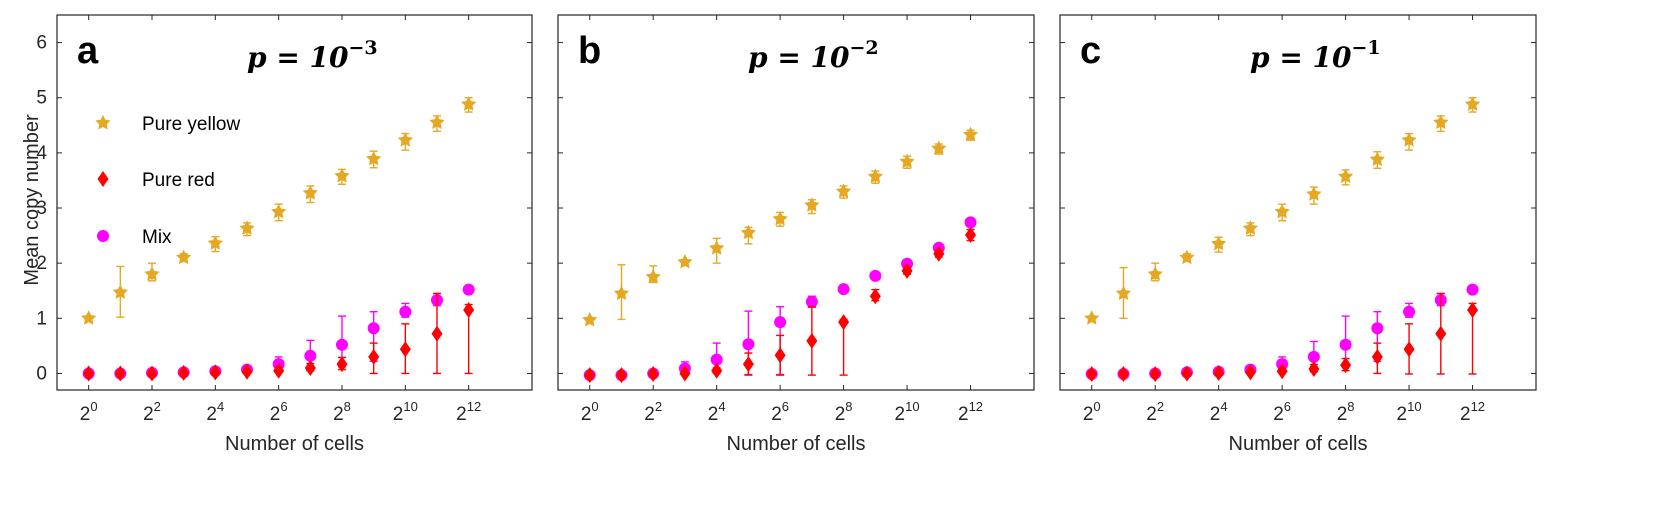  I want to click on y-tick-label: 6, so click(41, 43).